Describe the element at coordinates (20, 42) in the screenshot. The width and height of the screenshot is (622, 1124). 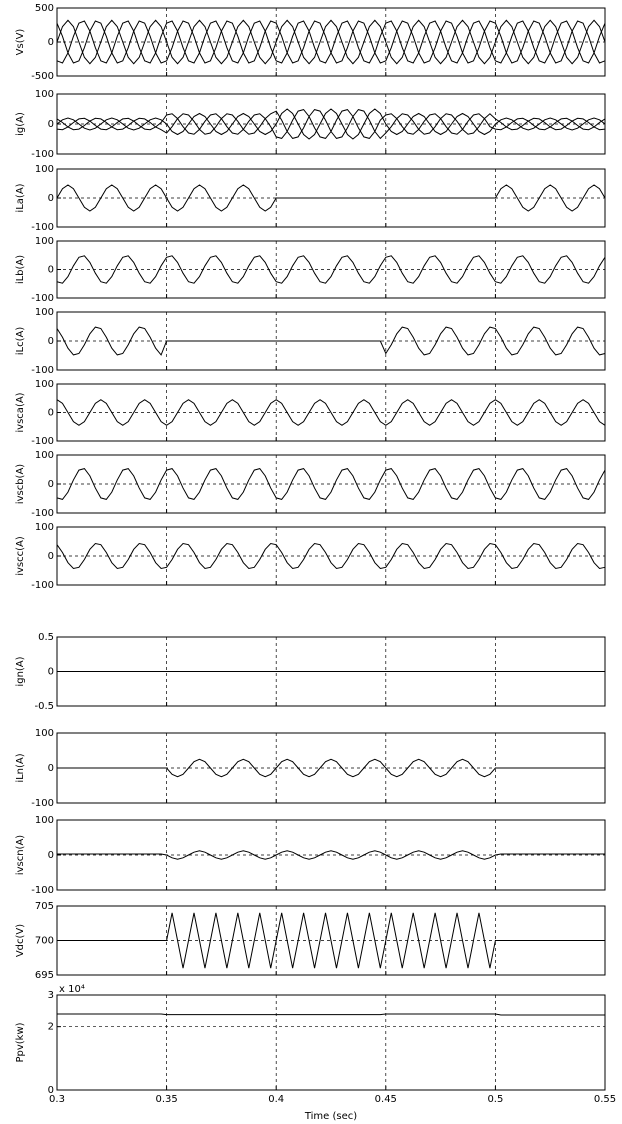
I see `y-axis-label: Vs(V)` at that location.